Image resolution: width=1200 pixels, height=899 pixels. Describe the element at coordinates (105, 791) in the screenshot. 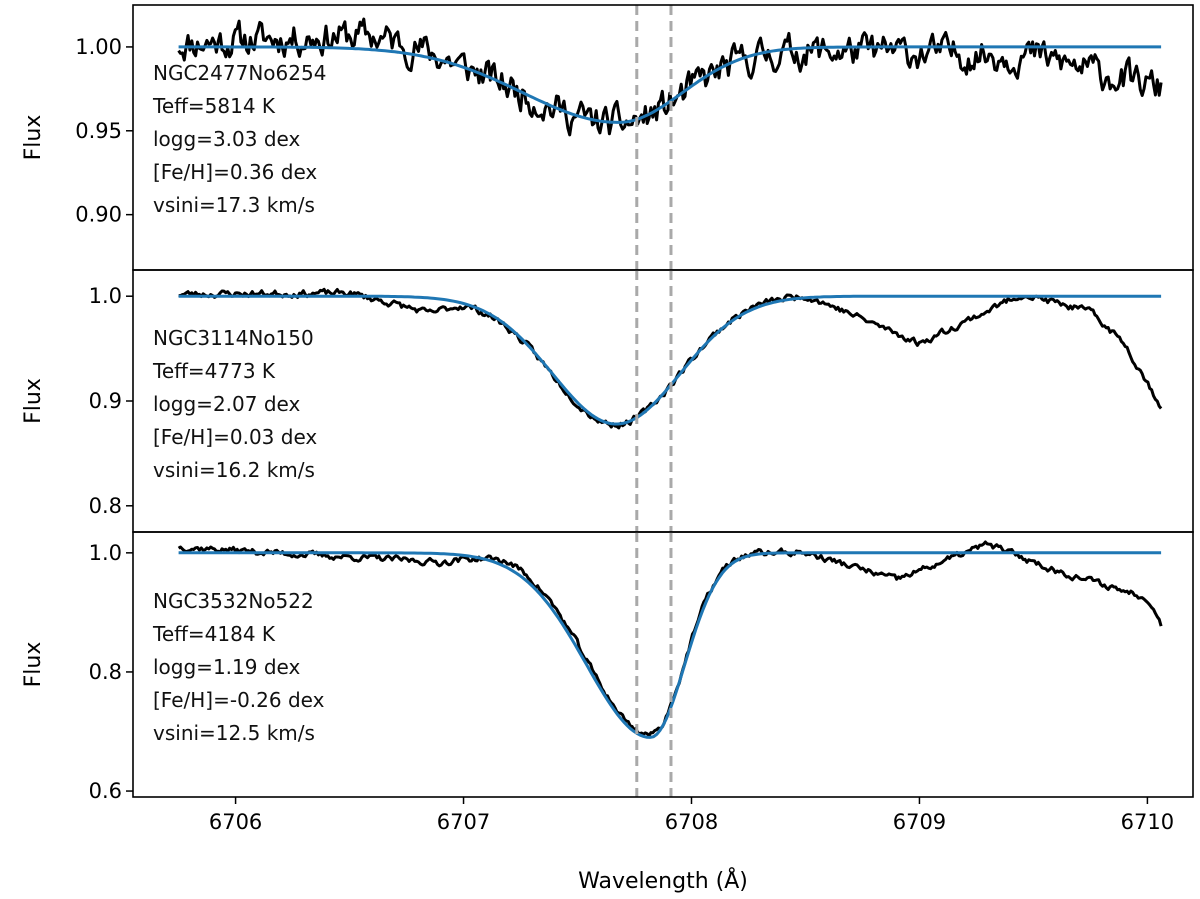

I see `y-tick-label: 0.6` at that location.